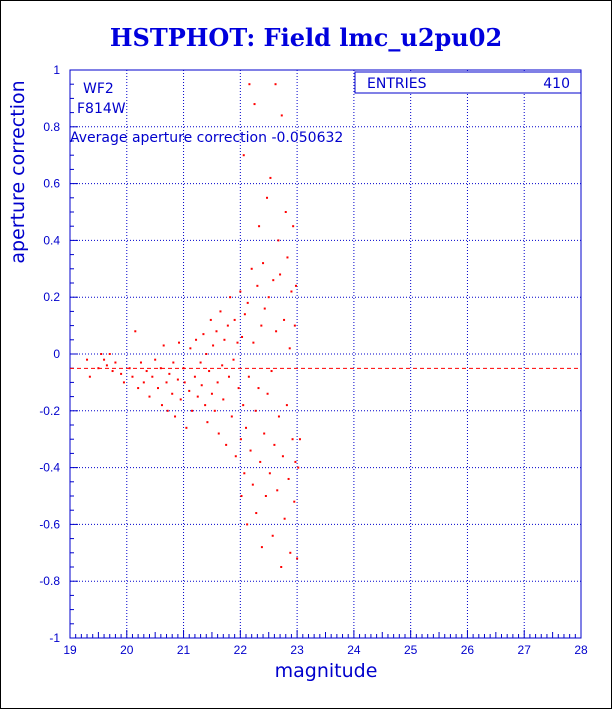 Image resolution: width=612 pixels, height=709 pixels. I want to click on x-tick-label: 27, so click(525, 650).